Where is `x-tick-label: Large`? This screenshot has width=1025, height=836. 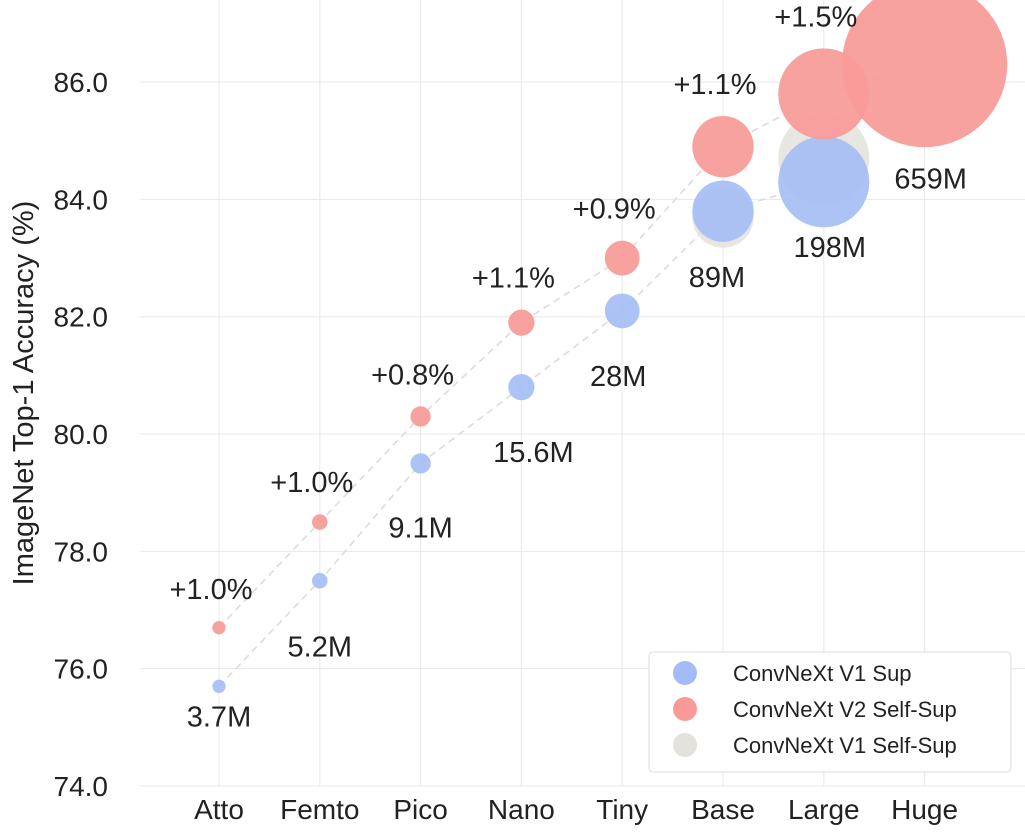
x-tick-label: Large is located at coordinates (824, 809).